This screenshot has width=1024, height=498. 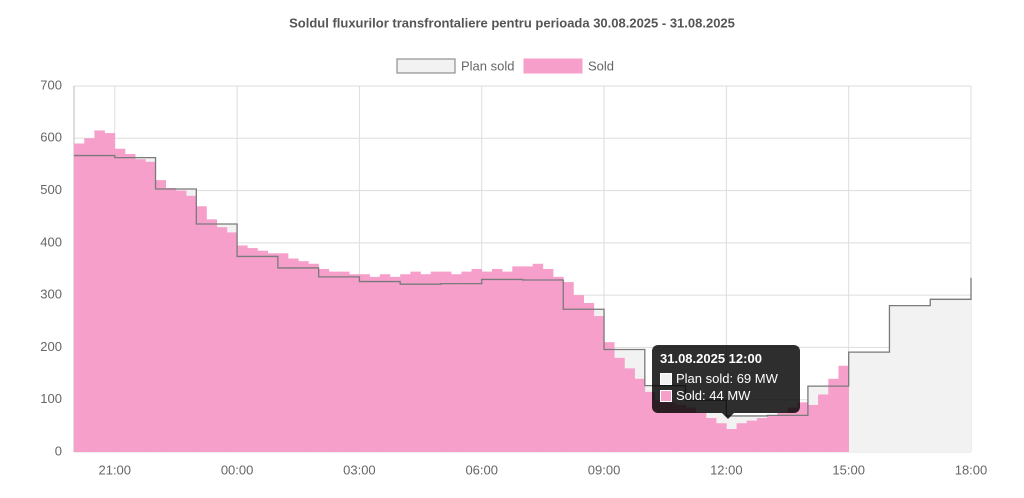 I want to click on tooltip-row: Sold: 44 MW, so click(x=726, y=395).